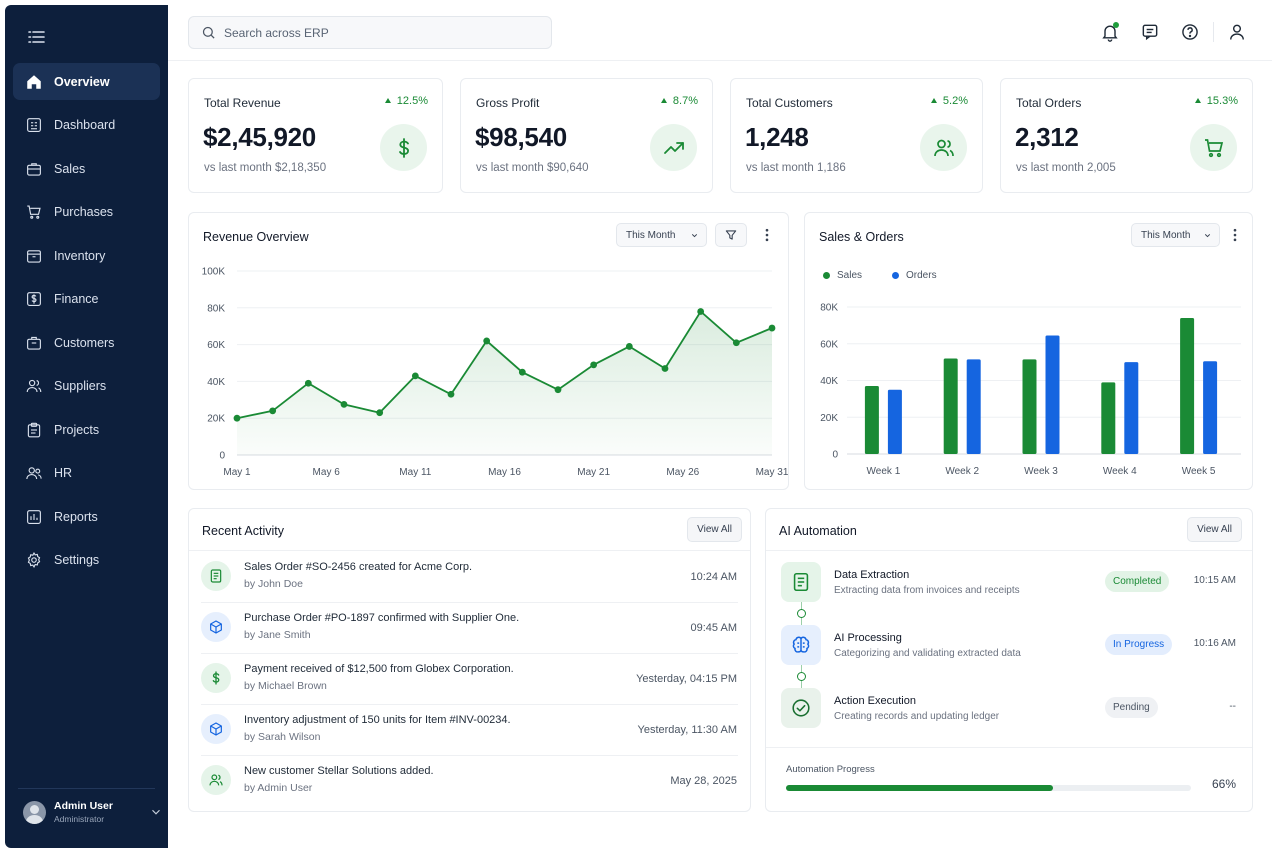  What do you see at coordinates (86, 516) in the screenshot?
I see `sidebar-item-reports: Reports` at bounding box center [86, 516].